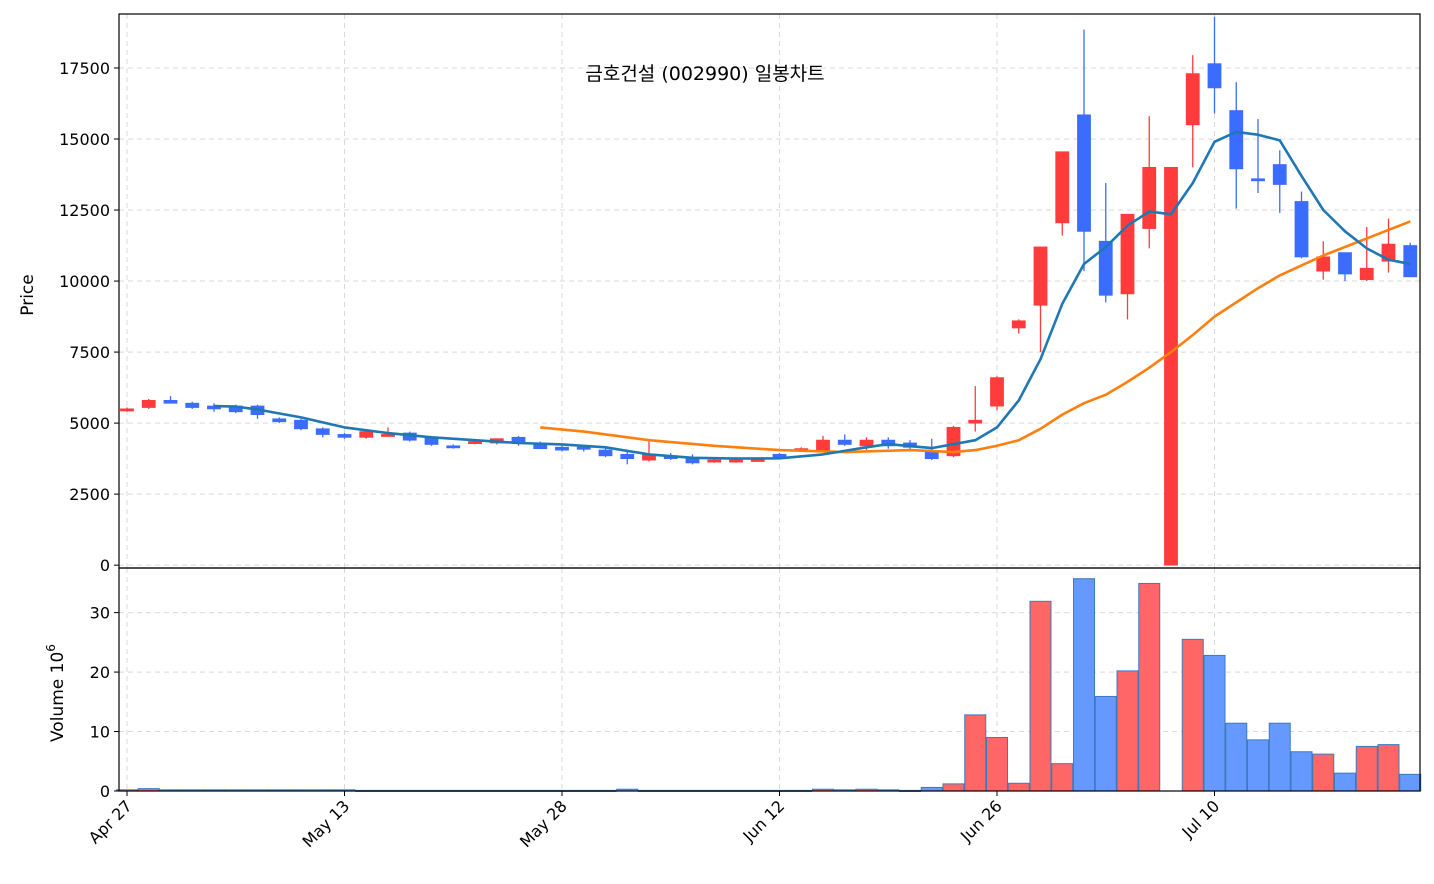 This screenshot has height=884, width=1434. Describe the element at coordinates (104, 702) in the screenshot. I see `volume-y-ticks: 0 10 20 30` at that location.